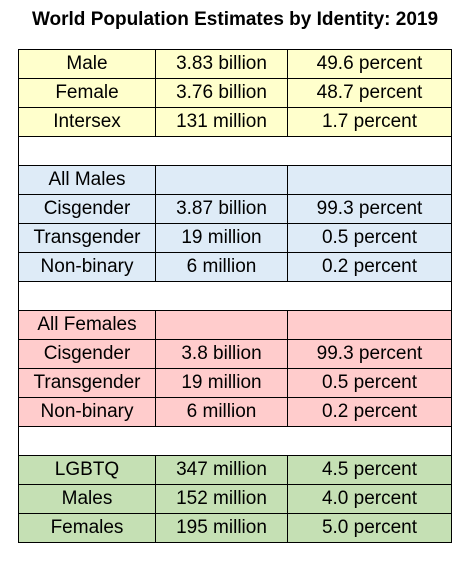 The image size is (470, 561). What do you see at coordinates (87, 499) in the screenshot?
I see `identity-label: Males` at bounding box center [87, 499].